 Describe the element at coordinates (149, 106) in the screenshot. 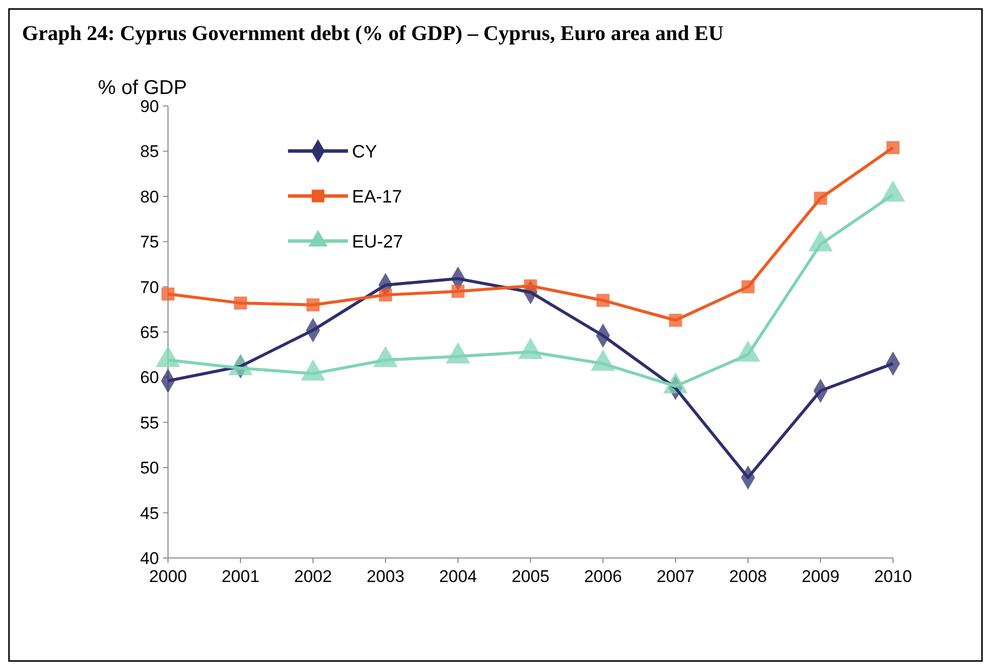

I see `y-tick-label: 90` at that location.